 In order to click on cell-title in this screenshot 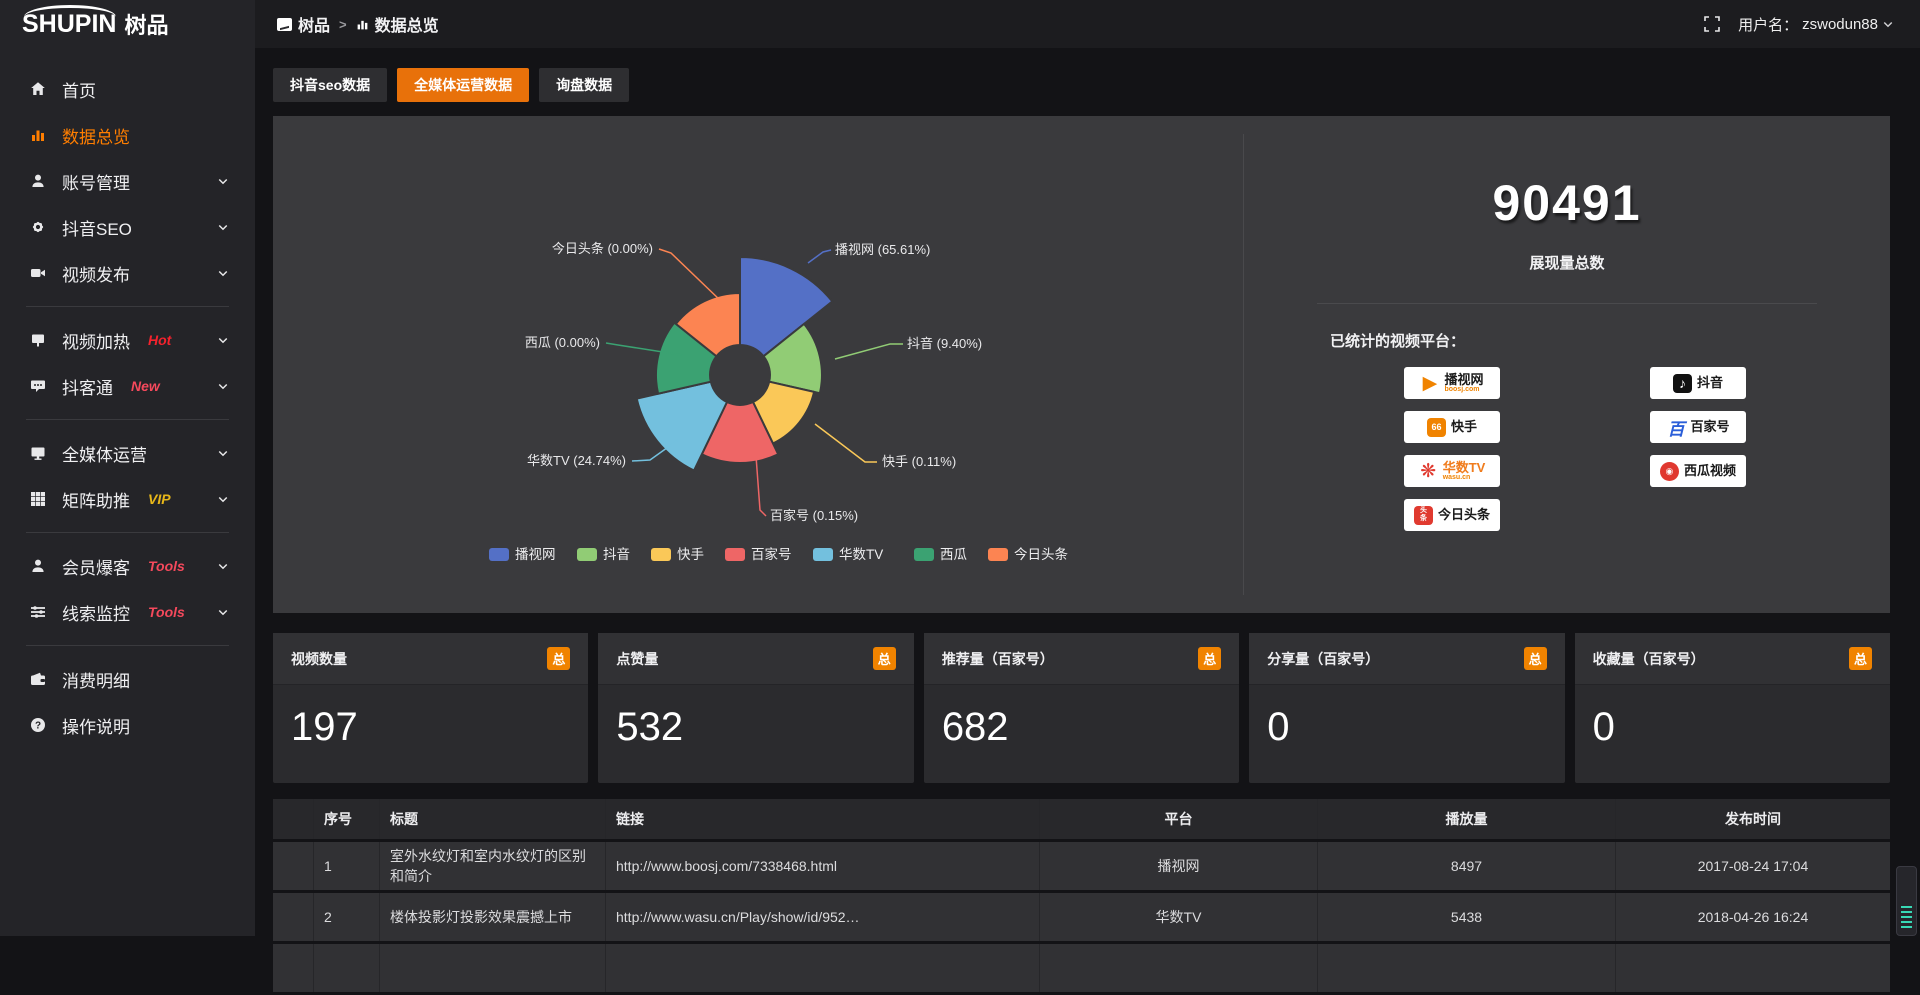, I will do `click(492, 968)`.